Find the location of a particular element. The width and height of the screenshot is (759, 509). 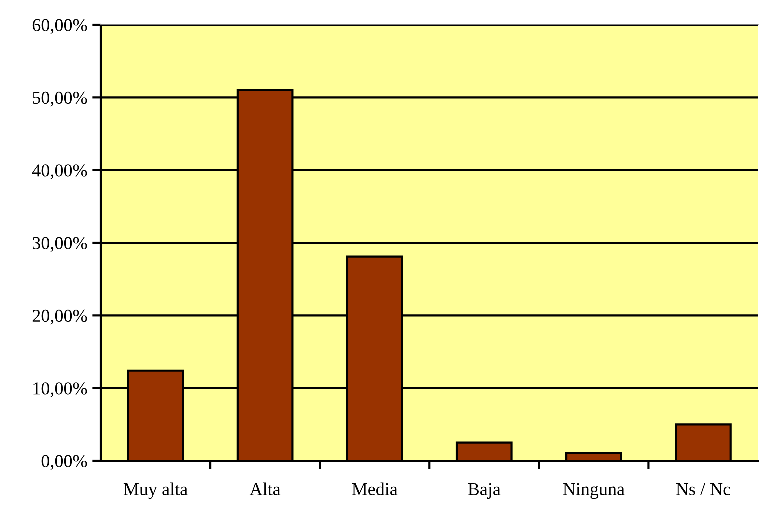

y-tick-label: 30,00% is located at coordinates (60, 244).